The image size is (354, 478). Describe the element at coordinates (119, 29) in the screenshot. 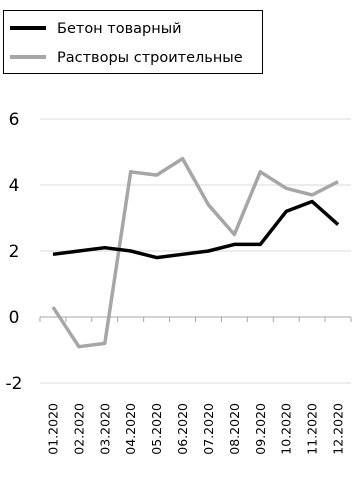

I see `legend-label-beton: Бетон товарный` at that location.